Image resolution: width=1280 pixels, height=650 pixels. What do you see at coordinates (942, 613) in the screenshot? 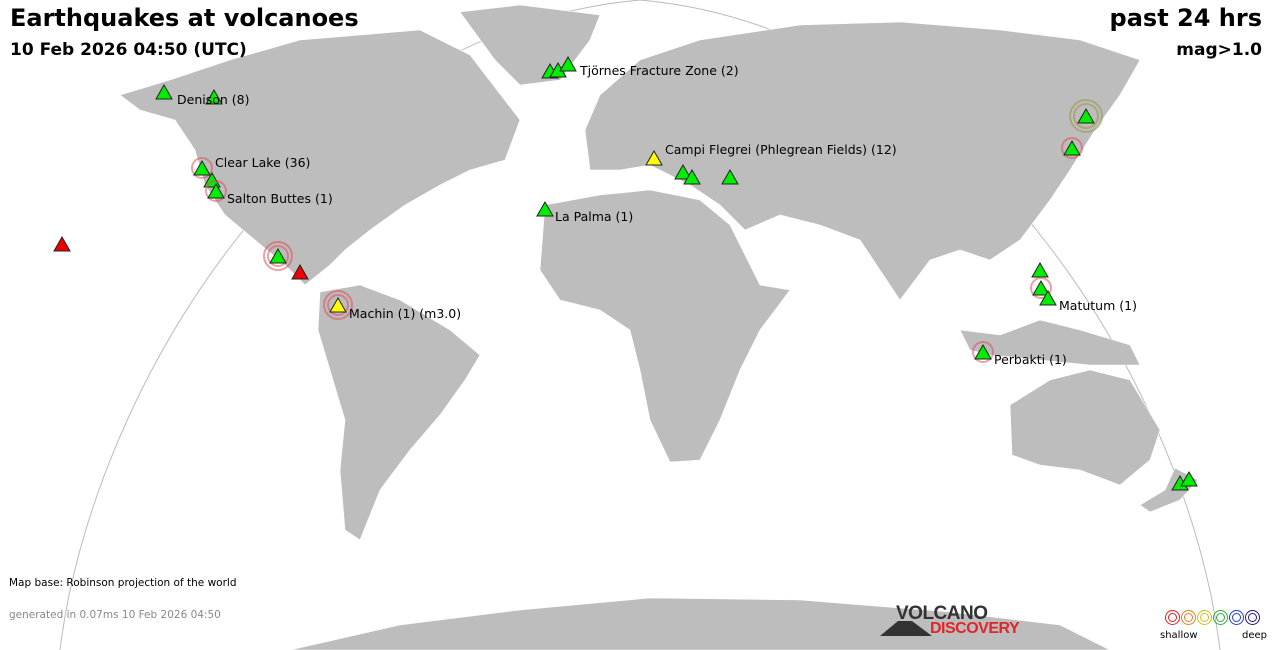
I see `logo-line1: VOLCANO` at bounding box center [942, 613].